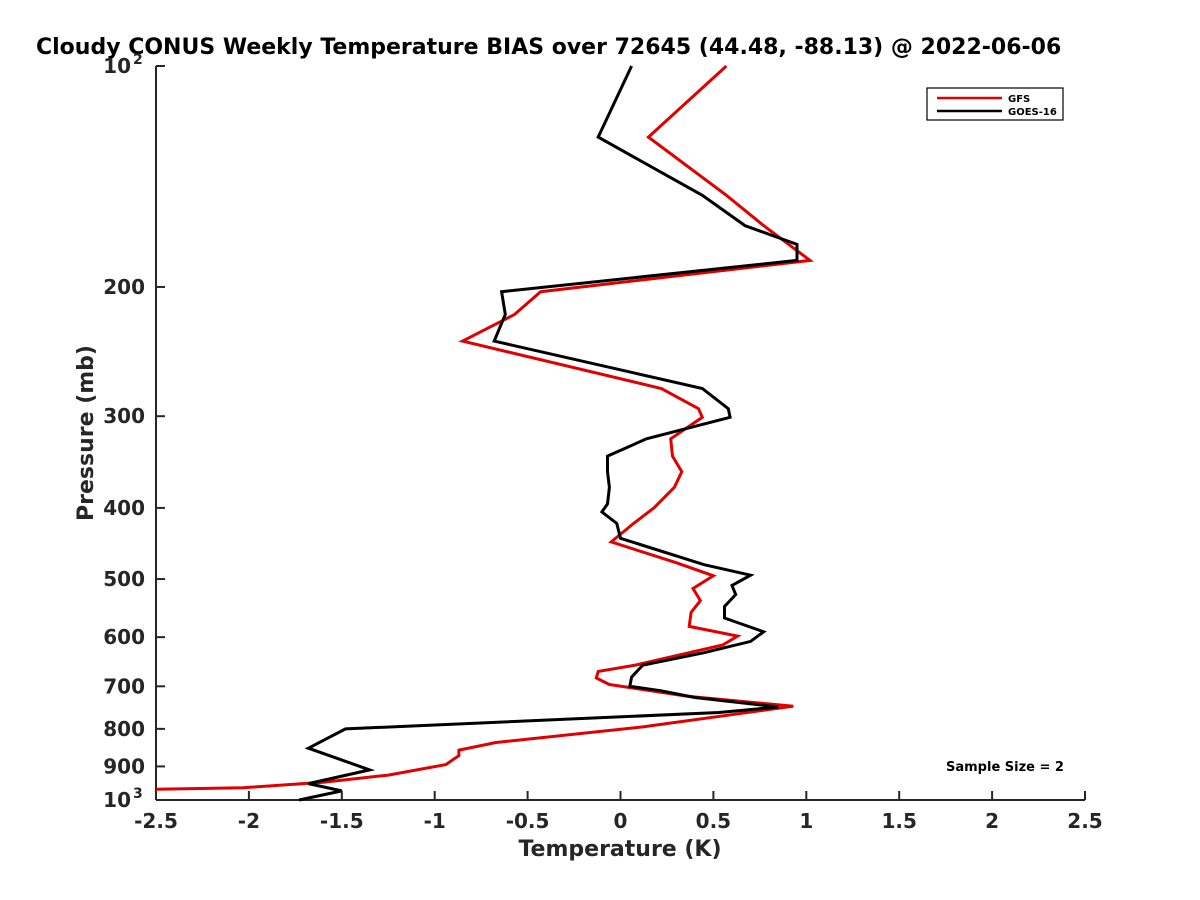 Image resolution: width=1200 pixels, height=900 pixels. Describe the element at coordinates (1019, 99) in the screenshot. I see `legend-label: GFS` at that location.